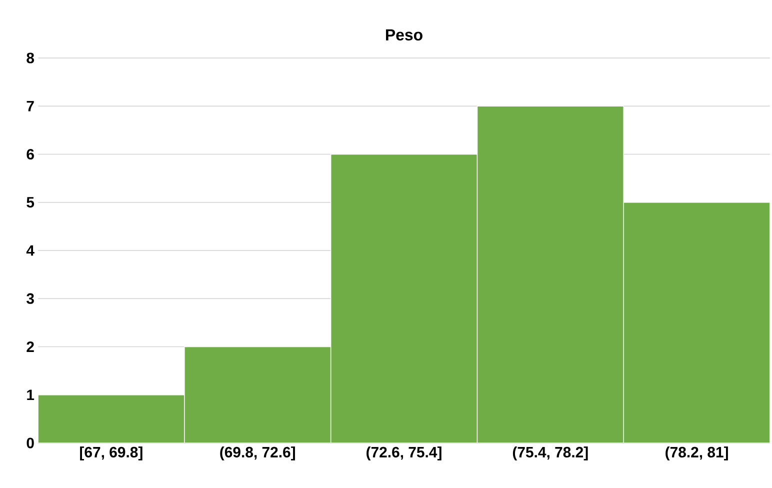 The height and width of the screenshot is (488, 772). What do you see at coordinates (30, 106) in the screenshot?
I see `y-tick-label: 7` at bounding box center [30, 106].